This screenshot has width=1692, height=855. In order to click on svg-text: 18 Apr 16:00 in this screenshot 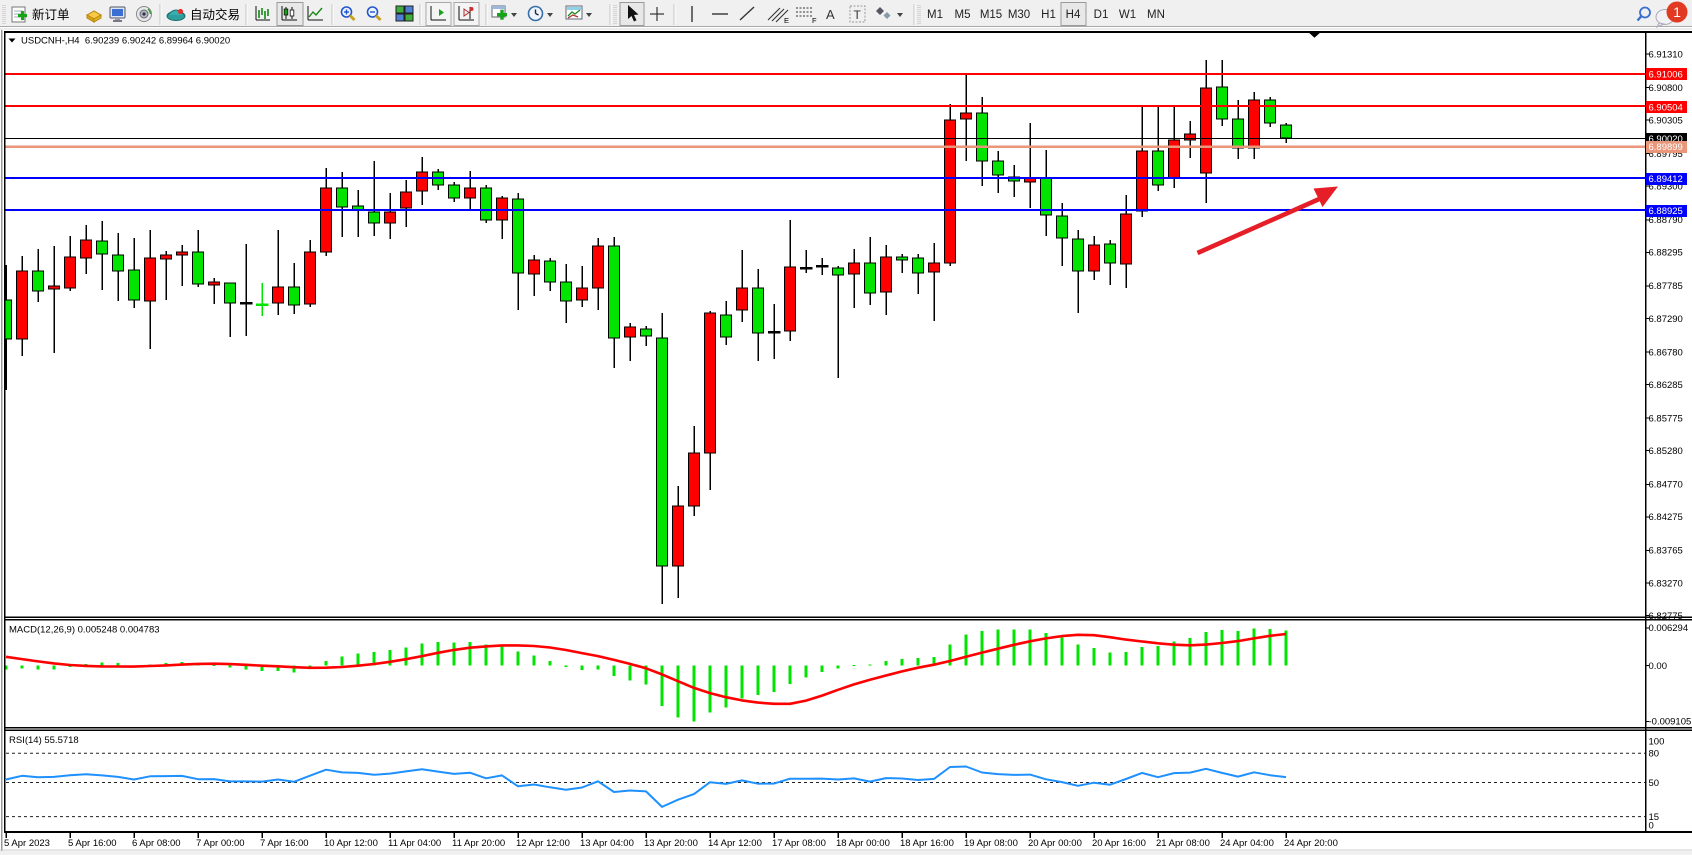, I will do `click(927, 843)`.